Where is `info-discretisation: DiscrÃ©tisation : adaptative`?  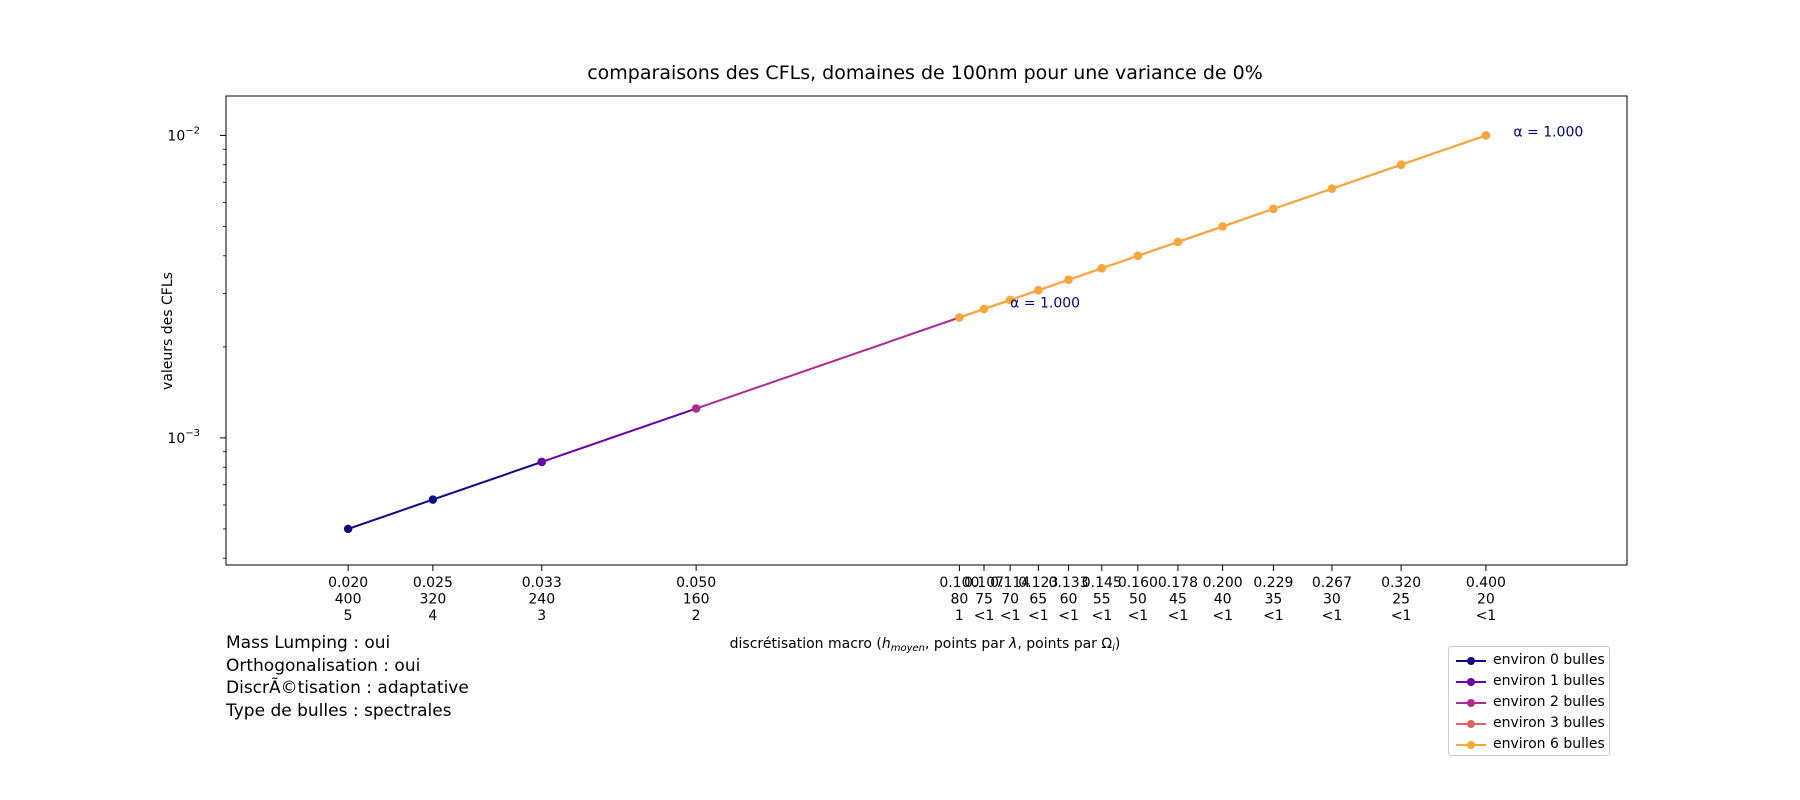
info-discretisation: DiscrÃ©tisation : adaptative is located at coordinates (347, 688).